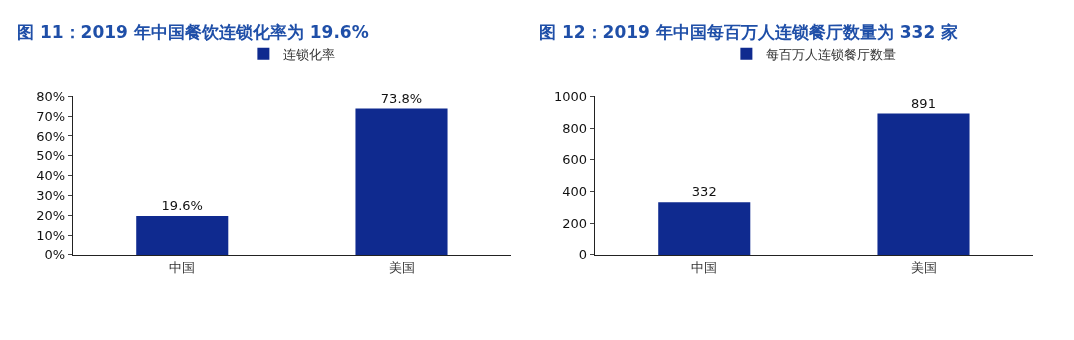 Image resolution: width=1074 pixels, height=340 pixels. I want to click on y-tick-label: 80%, so click(51, 96).